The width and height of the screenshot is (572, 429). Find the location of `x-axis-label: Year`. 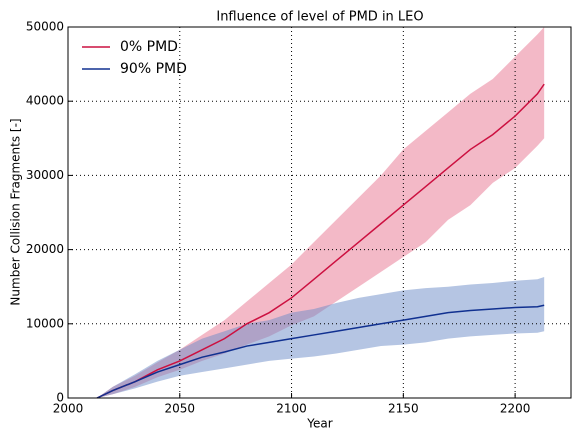

x-axis-label: Year is located at coordinates (319, 423).